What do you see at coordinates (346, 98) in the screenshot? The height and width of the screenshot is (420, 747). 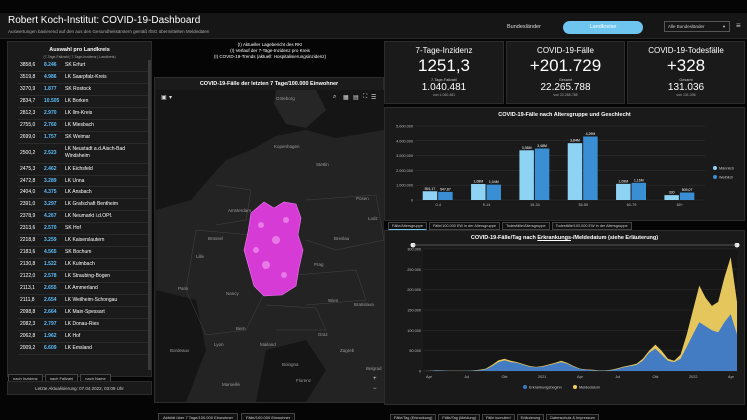 I see `map-grid-icon: ▦` at bounding box center [346, 98].